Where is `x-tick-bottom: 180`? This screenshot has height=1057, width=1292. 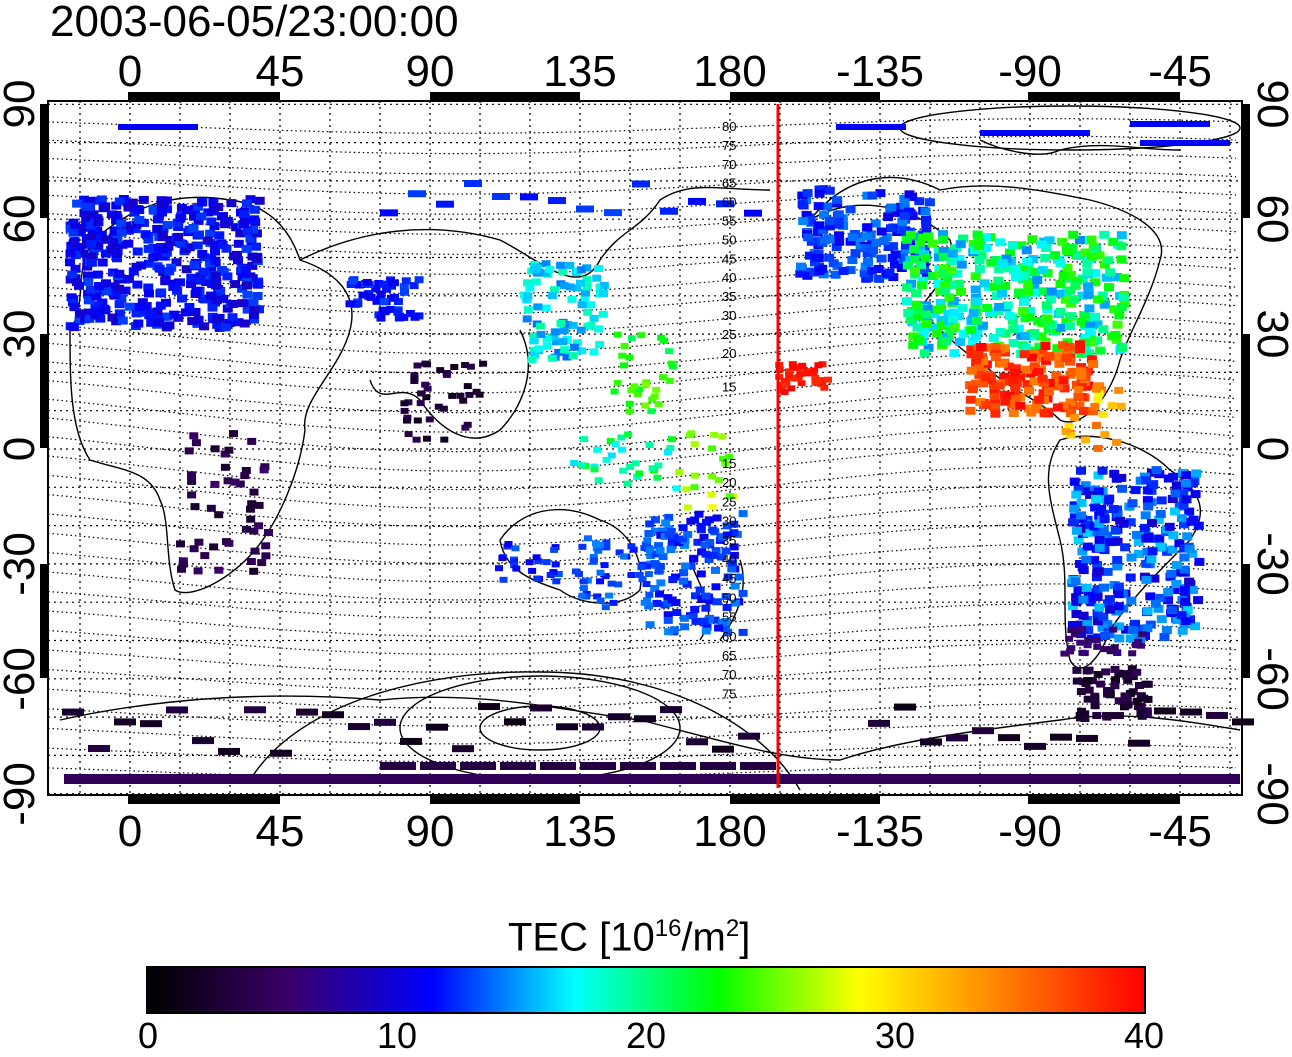
x-tick-bottom: 180 is located at coordinates (729, 831).